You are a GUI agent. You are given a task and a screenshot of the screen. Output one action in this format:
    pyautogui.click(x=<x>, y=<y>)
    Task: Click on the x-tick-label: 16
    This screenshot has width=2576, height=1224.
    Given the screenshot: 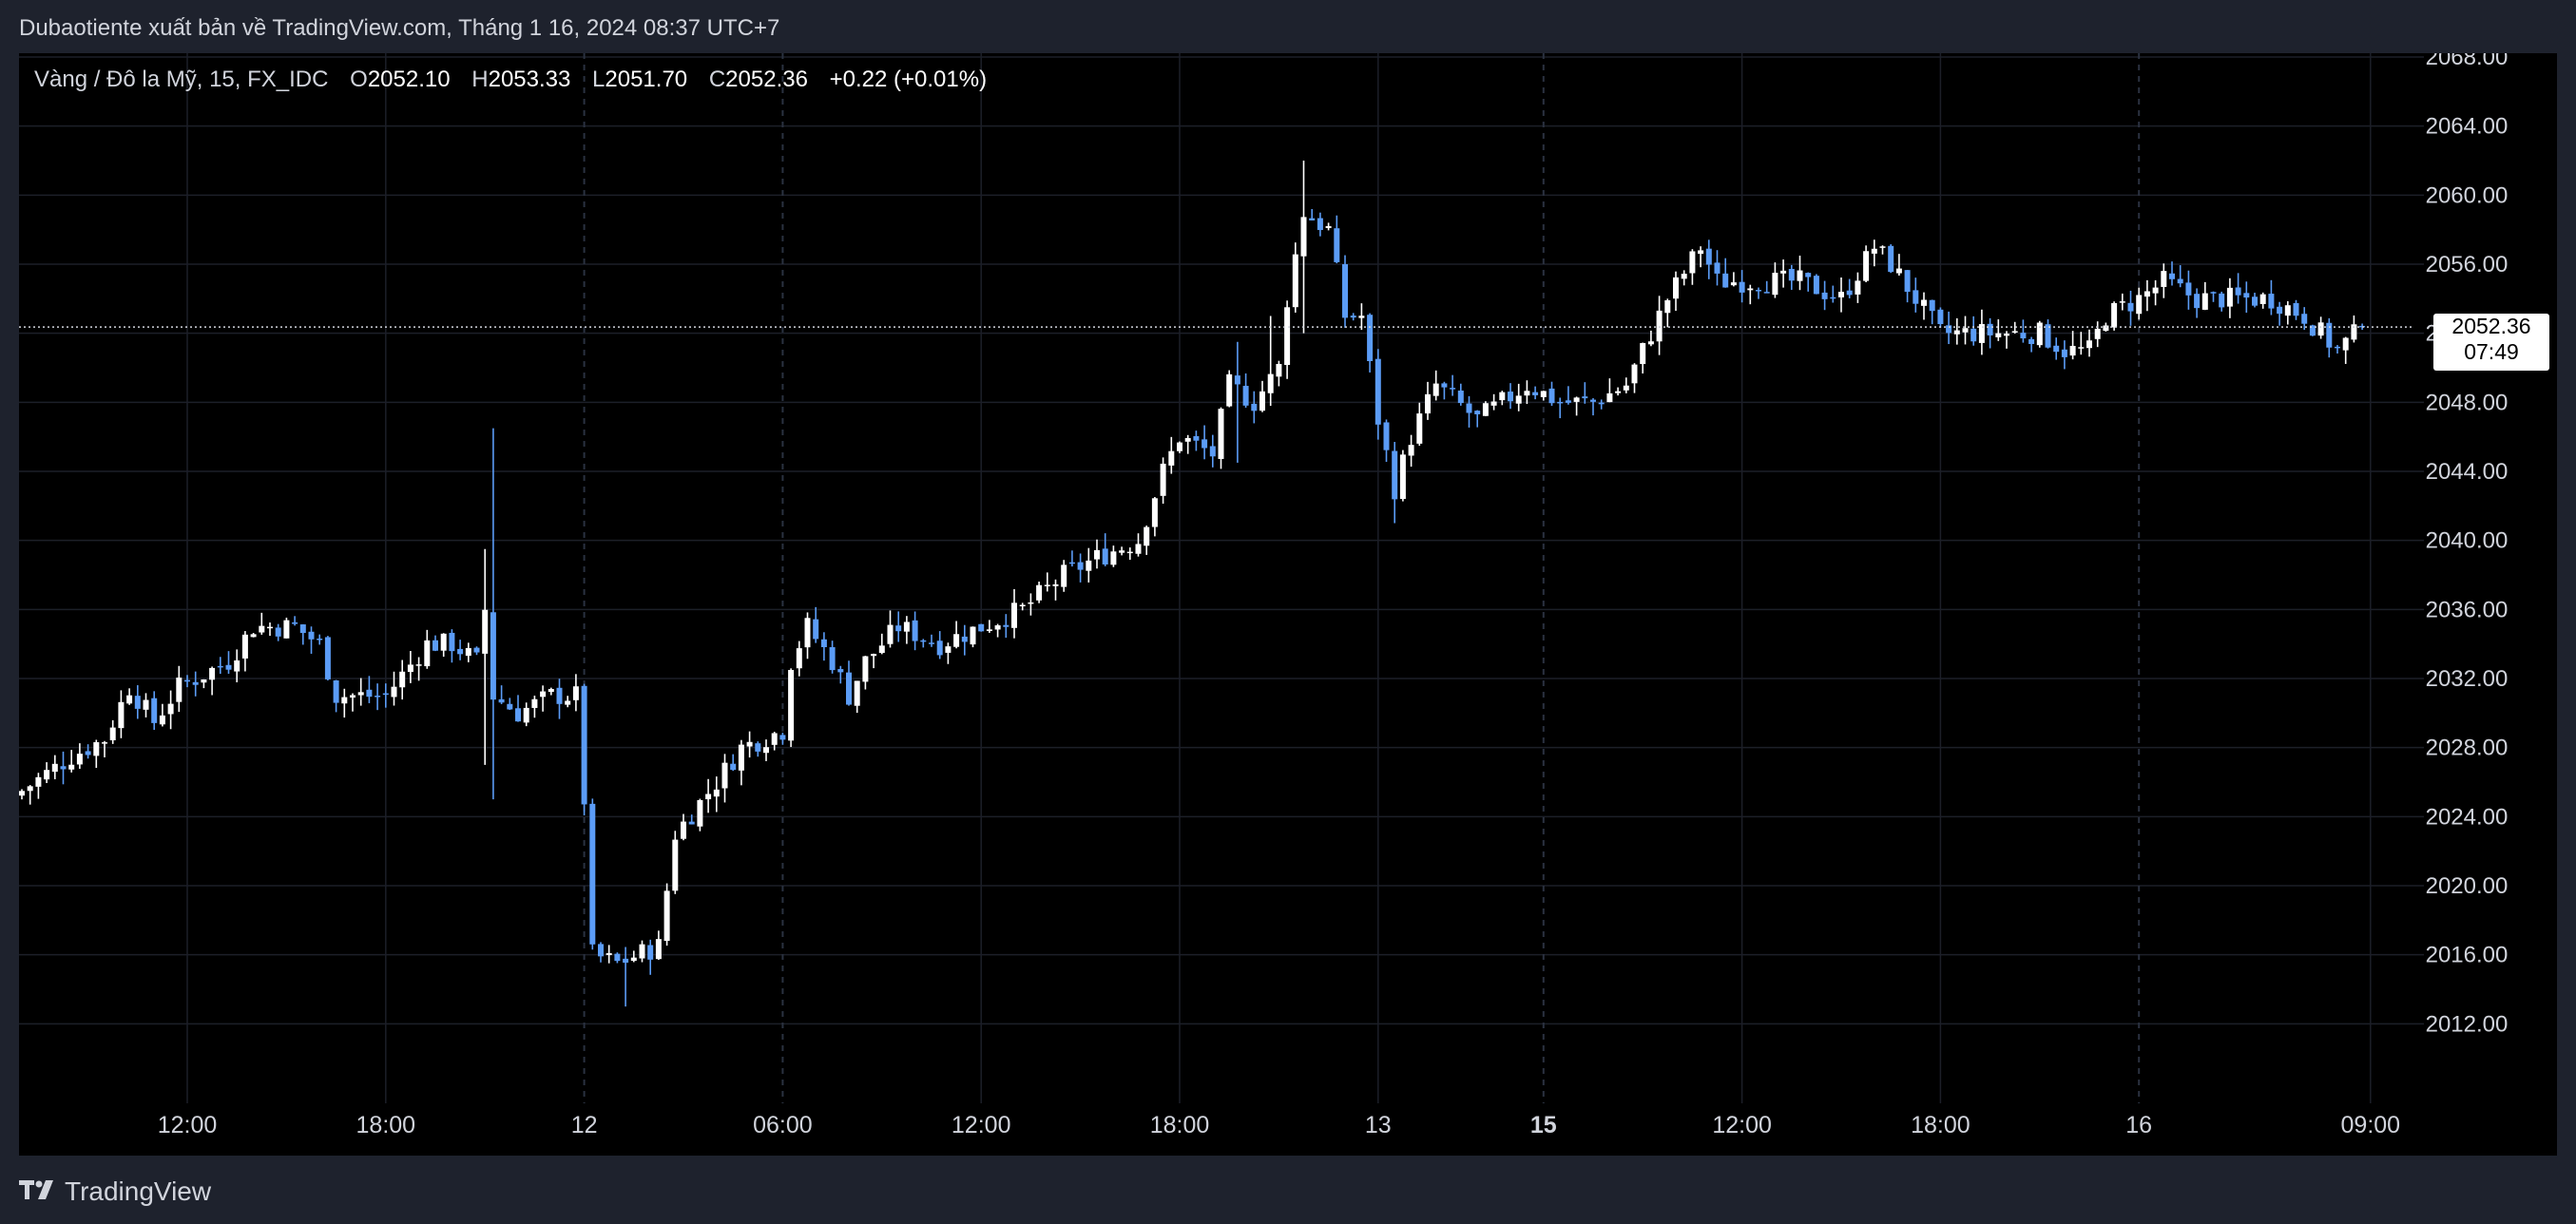 What is the action you would take?
    pyautogui.click(x=2138, y=1125)
    